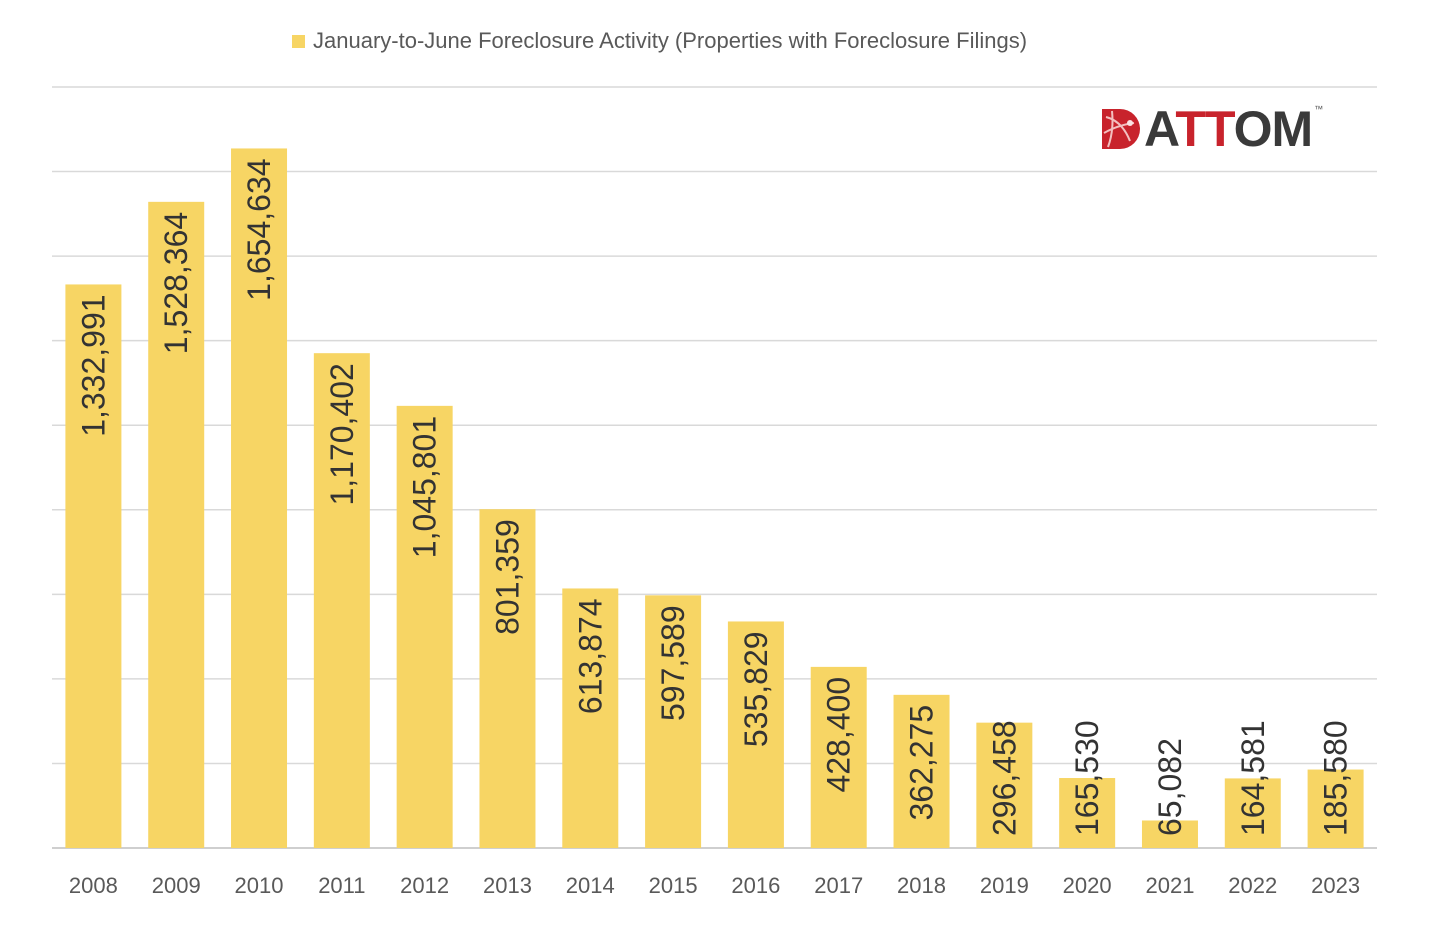 The image size is (1439, 926). I want to click on bar-2014, so click(590, 718).